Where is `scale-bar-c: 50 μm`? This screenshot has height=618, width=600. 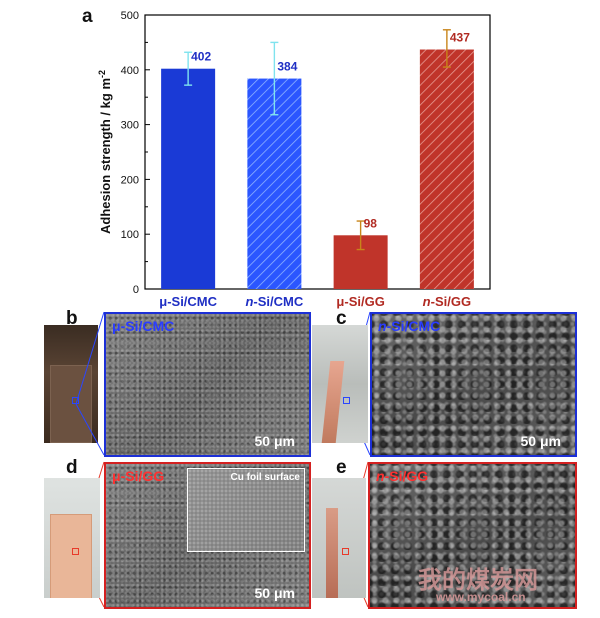
scale-bar-c: 50 μm is located at coordinates (540, 441).